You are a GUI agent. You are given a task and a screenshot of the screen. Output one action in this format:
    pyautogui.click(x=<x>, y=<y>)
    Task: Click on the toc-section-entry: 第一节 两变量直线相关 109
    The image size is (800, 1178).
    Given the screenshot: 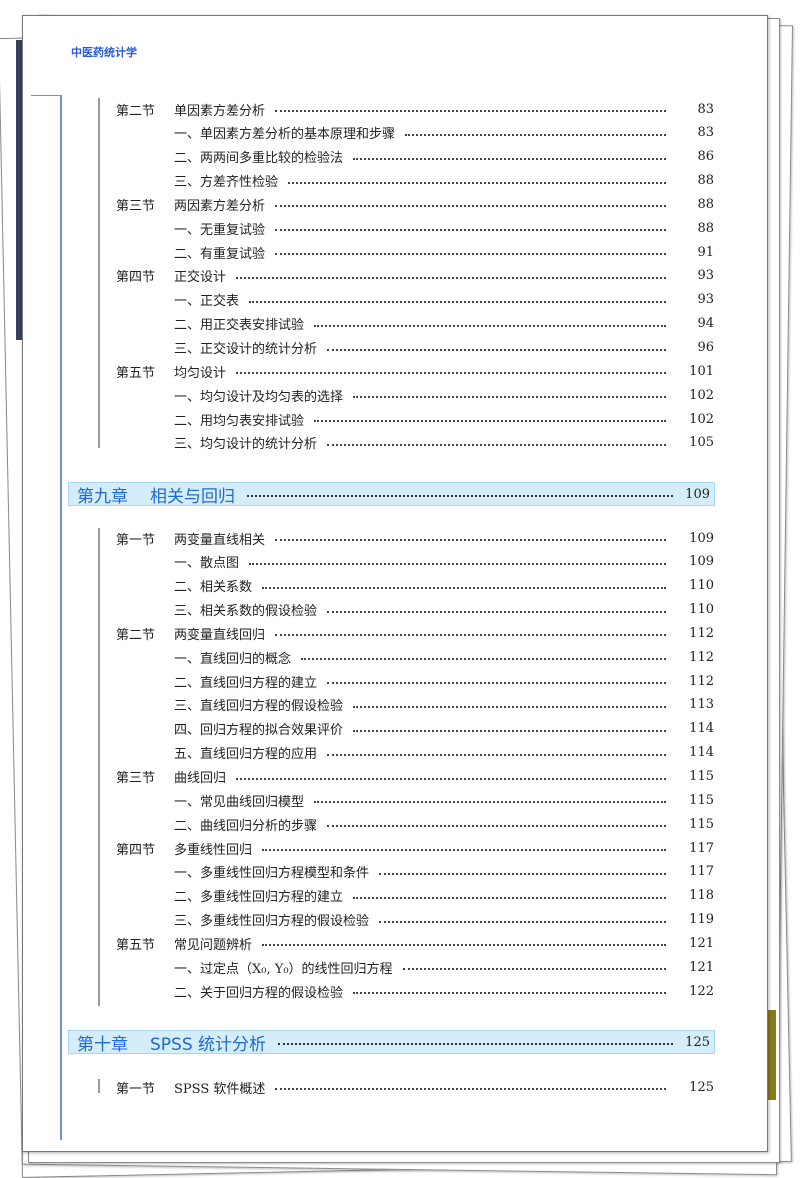 What is the action you would take?
    pyautogui.click(x=396, y=538)
    